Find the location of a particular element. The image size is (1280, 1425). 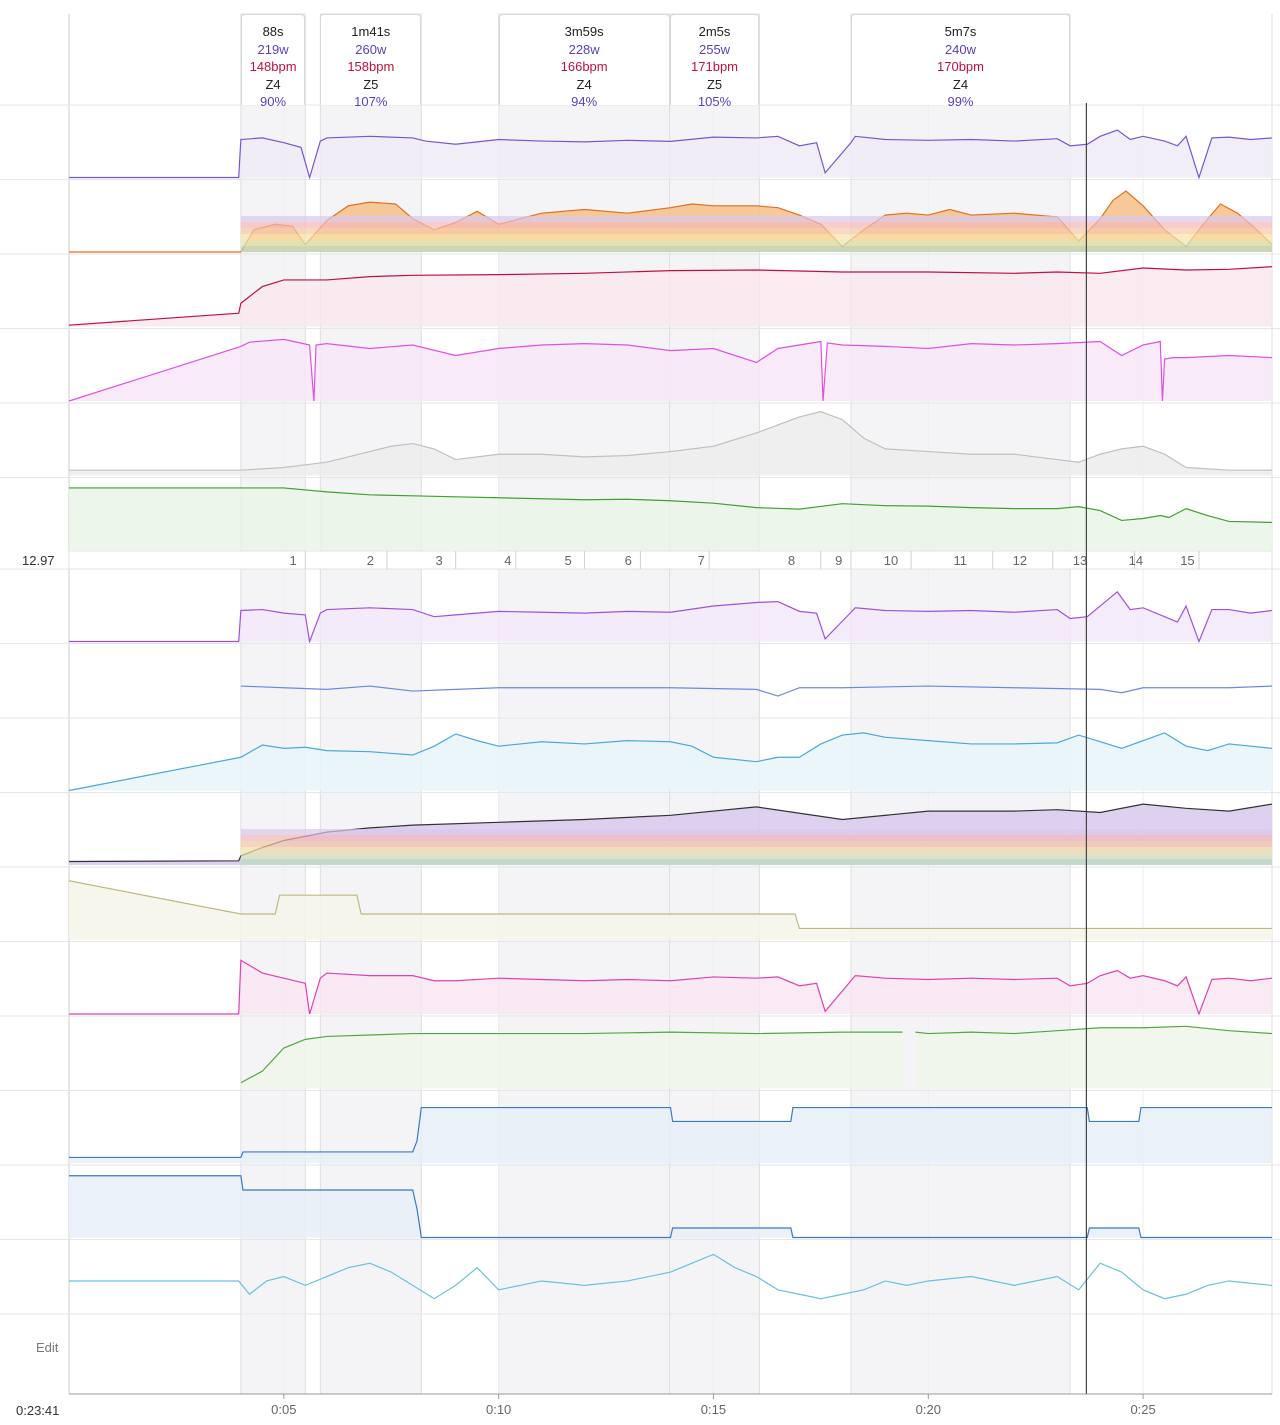

interval-card-1: 88s 219w 148bpm Z4 90% is located at coordinates (273, 61).